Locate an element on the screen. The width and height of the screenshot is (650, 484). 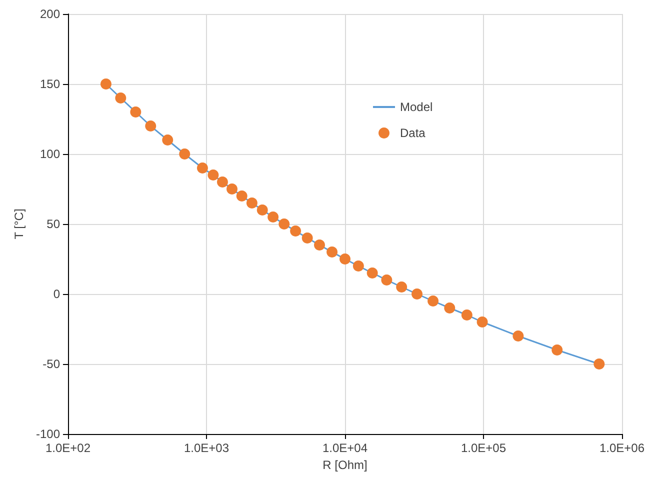
x-tick-label: 1.0E+05 is located at coordinates (483, 448).